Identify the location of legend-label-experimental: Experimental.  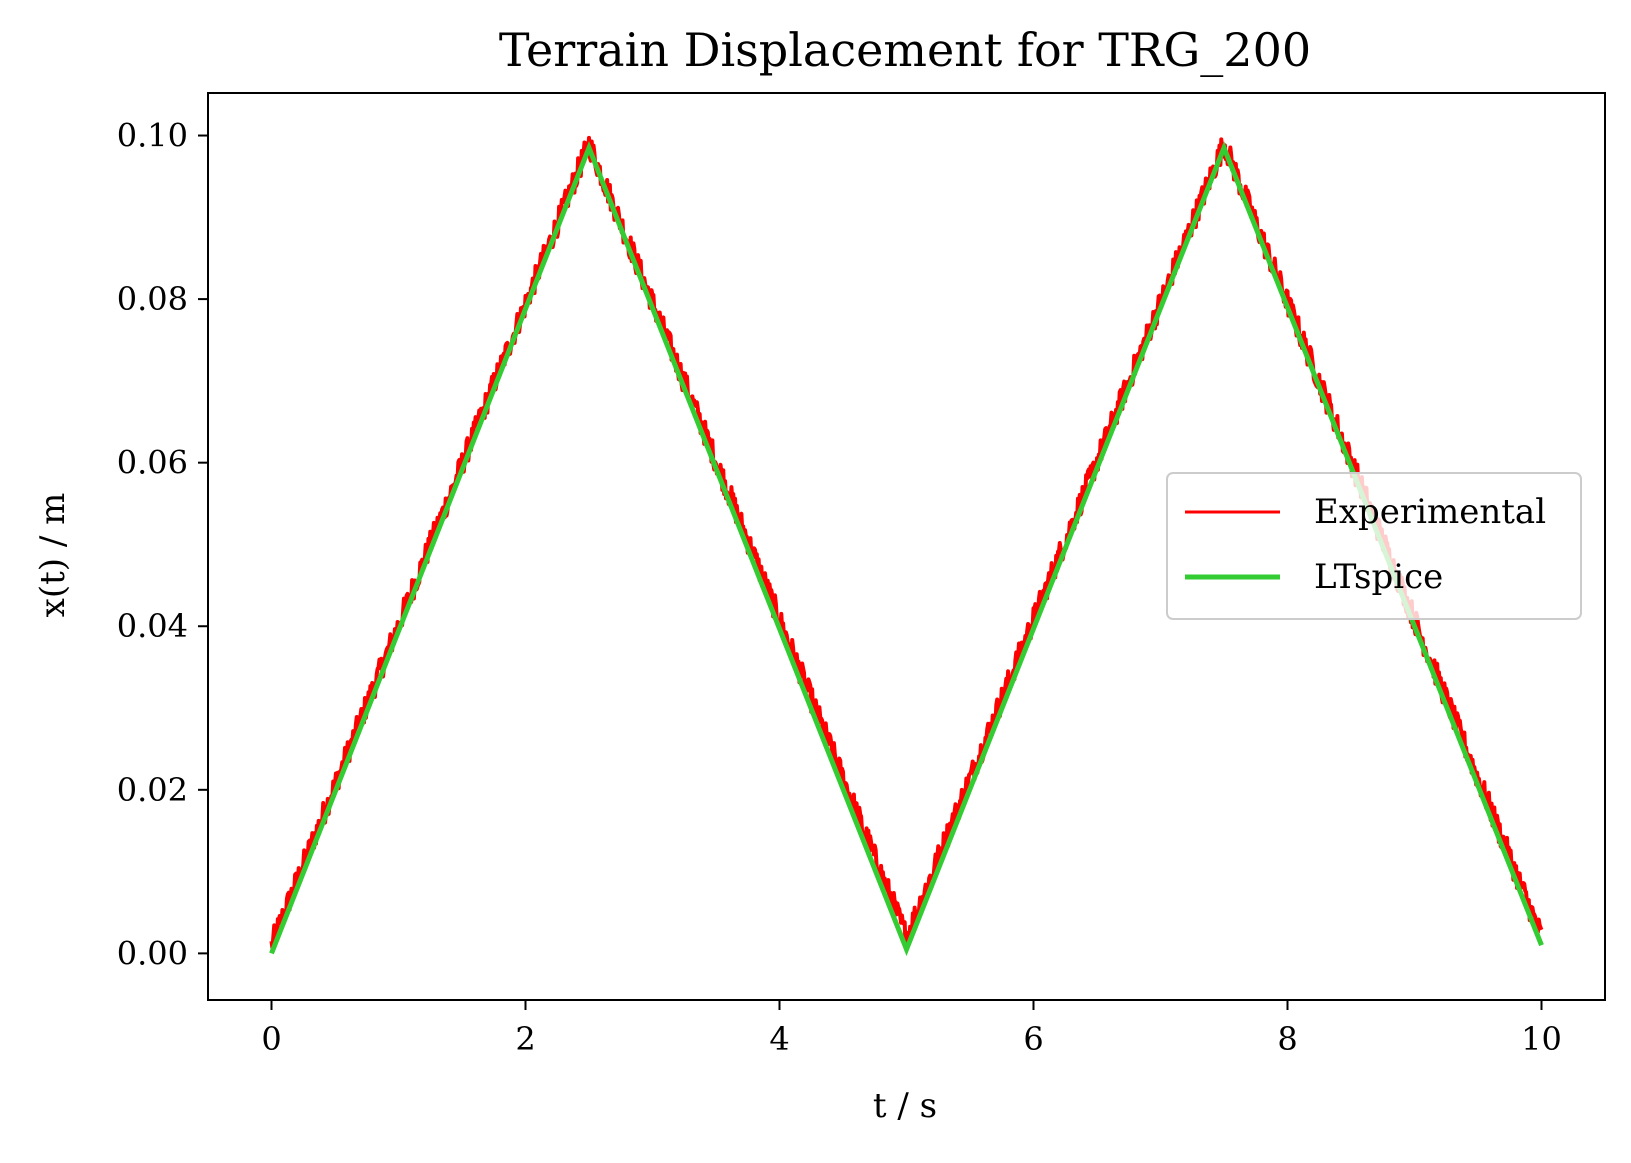
(1430, 512).